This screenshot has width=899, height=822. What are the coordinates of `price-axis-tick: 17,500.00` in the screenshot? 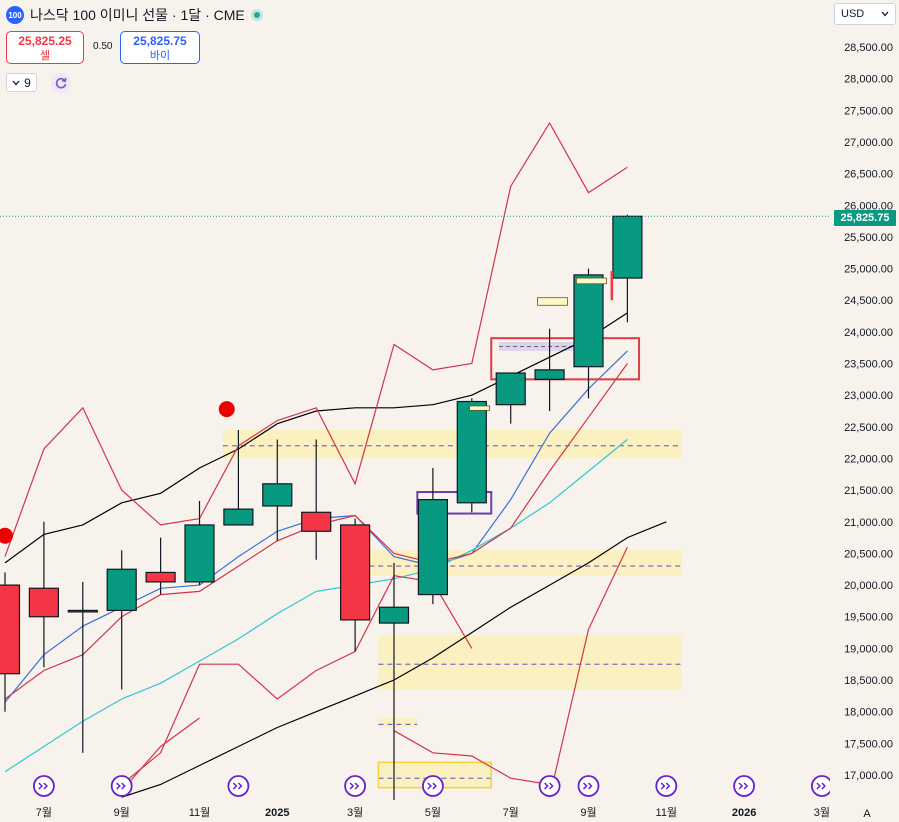 It's located at (868, 744).